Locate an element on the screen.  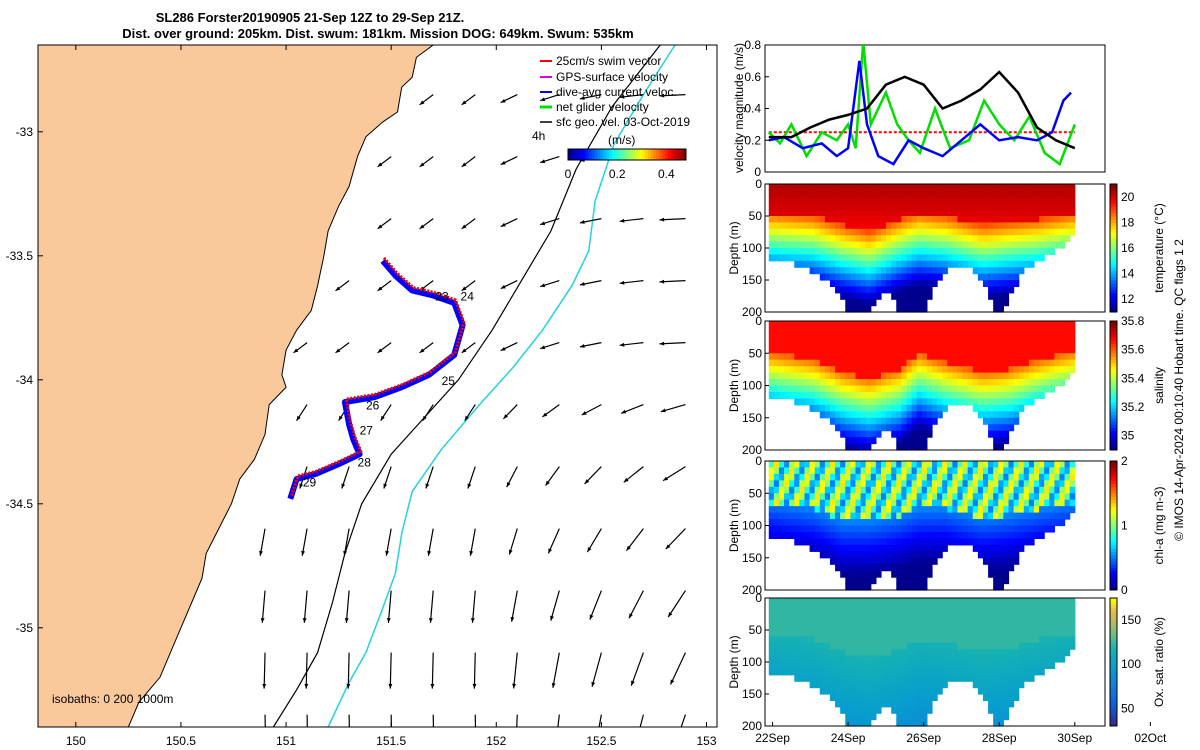
isobath-note: isobaths: 0 200 1000m is located at coordinates (112, 699).